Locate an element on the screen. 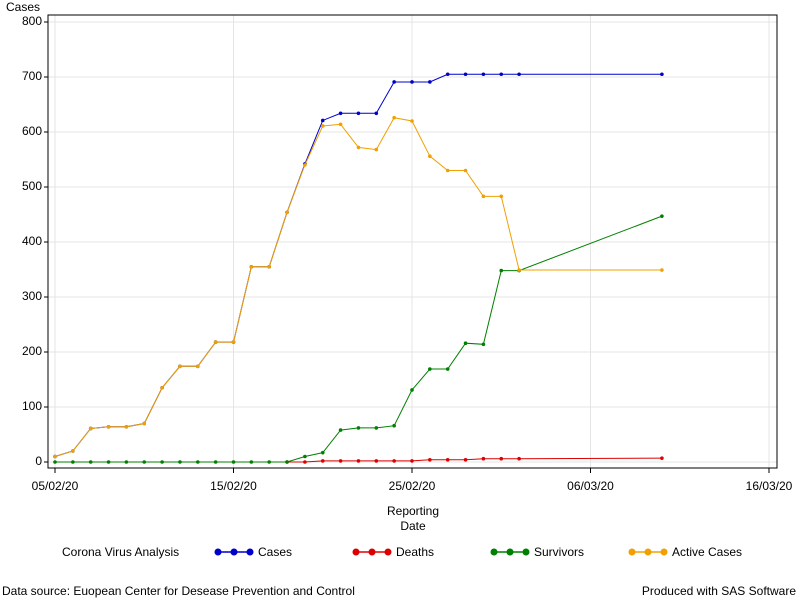 This screenshot has width=800, height=600. y-axis-label: Cases is located at coordinates (23, 7).